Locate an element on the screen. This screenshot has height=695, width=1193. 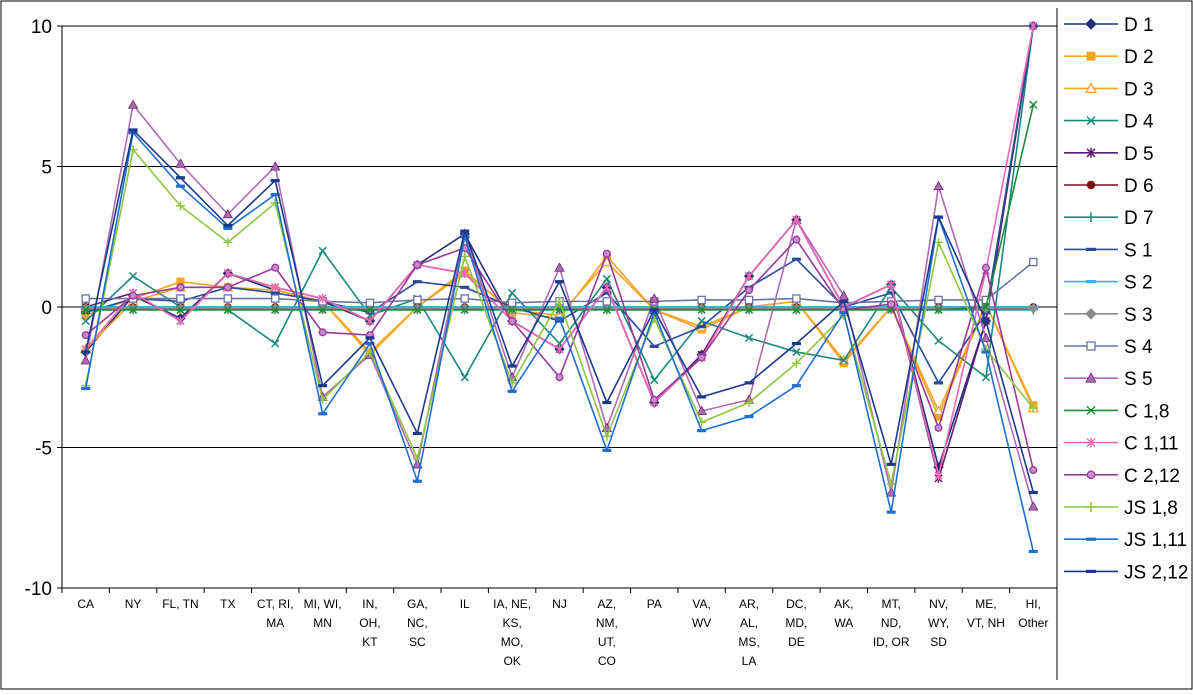
x-tick-label: GA, NC, SC is located at coordinates (417, 623).